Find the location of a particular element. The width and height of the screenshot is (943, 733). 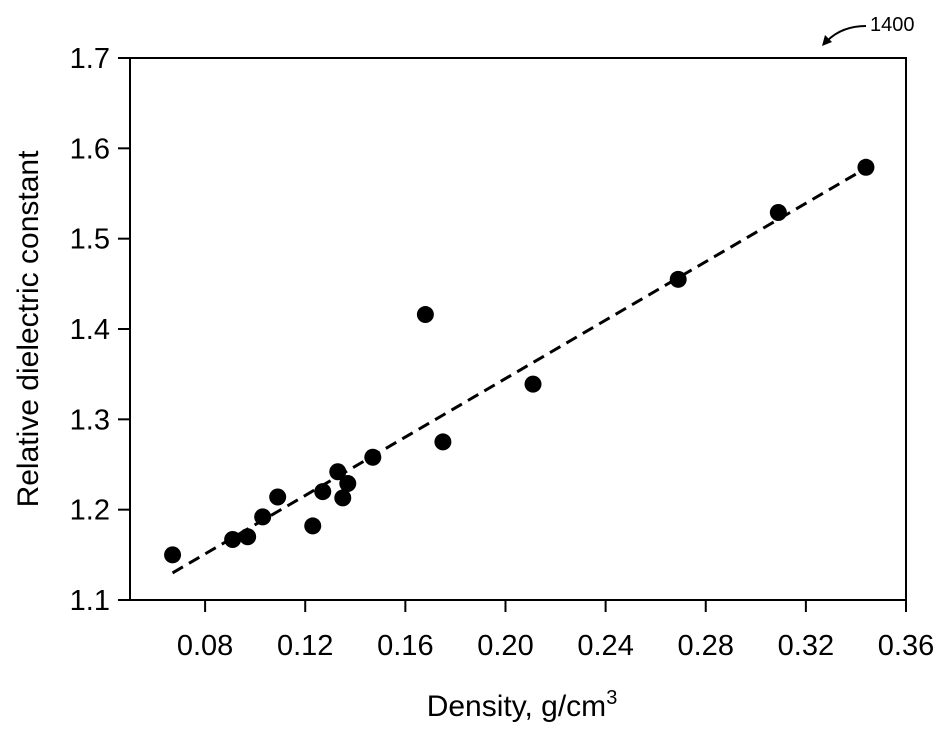

reference-label: 1400 is located at coordinates (868, 30).